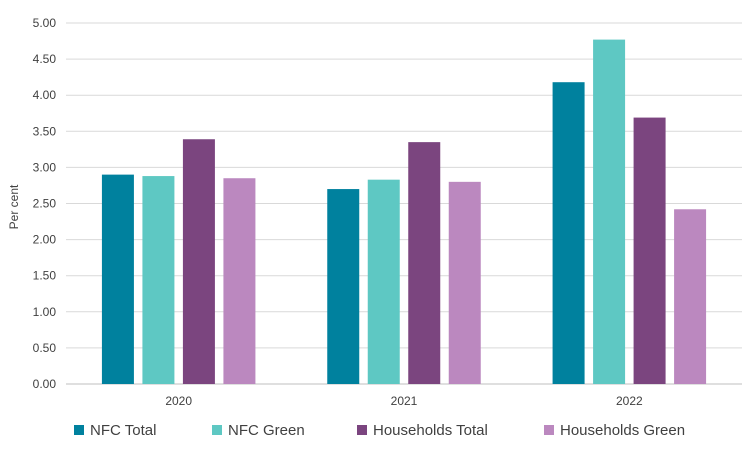 Image resolution: width=756 pixels, height=450 pixels. I want to click on bar-nfc-total-2020, so click(117, 279).